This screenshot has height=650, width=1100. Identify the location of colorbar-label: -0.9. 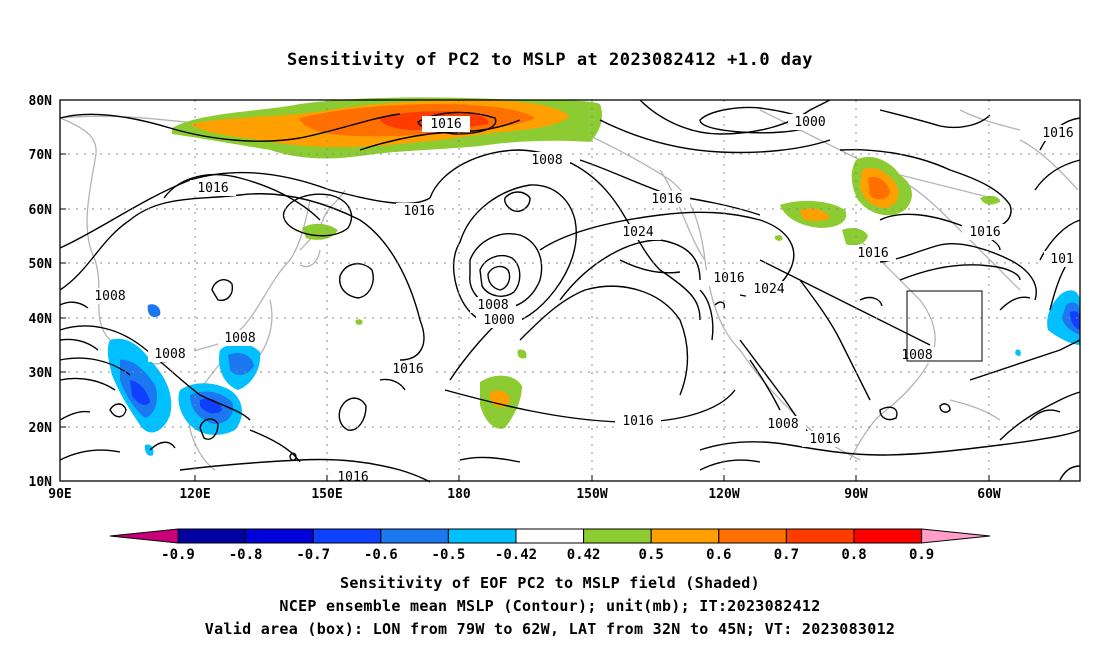
(178, 555).